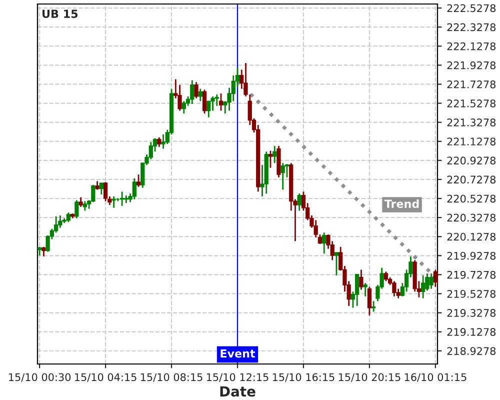  Describe the element at coordinates (471, 160) in the screenshot. I see `y-tick-label: 220.9278` at that location.